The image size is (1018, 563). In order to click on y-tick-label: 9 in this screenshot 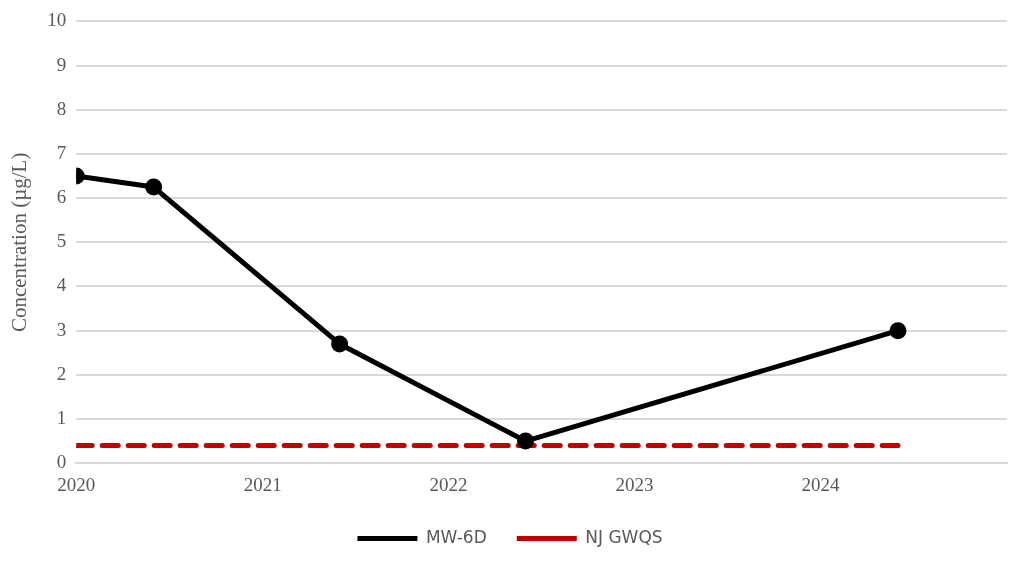, I will do `click(61, 64)`.